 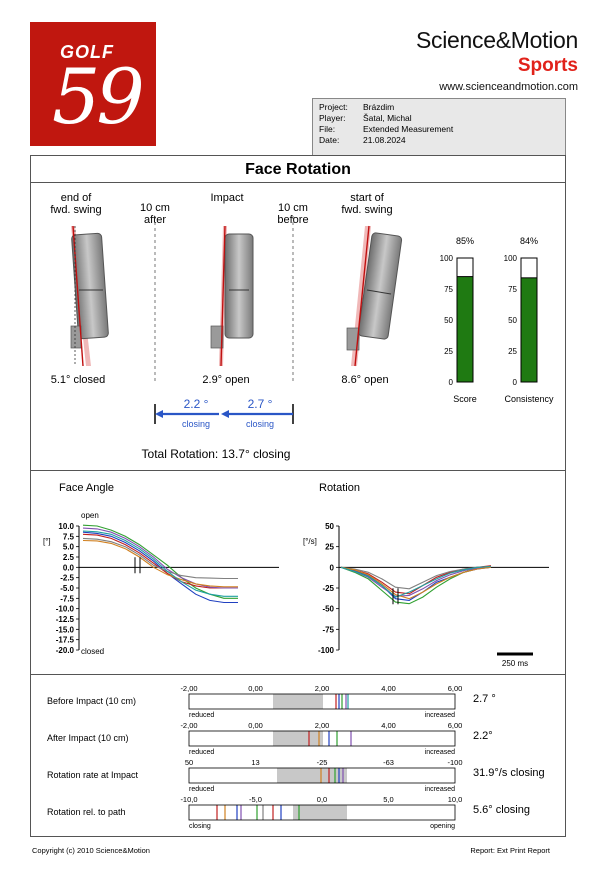 What do you see at coordinates (92, 701) in the screenshot?
I see `bar-label: Before Impact (10 cm)` at bounding box center [92, 701].